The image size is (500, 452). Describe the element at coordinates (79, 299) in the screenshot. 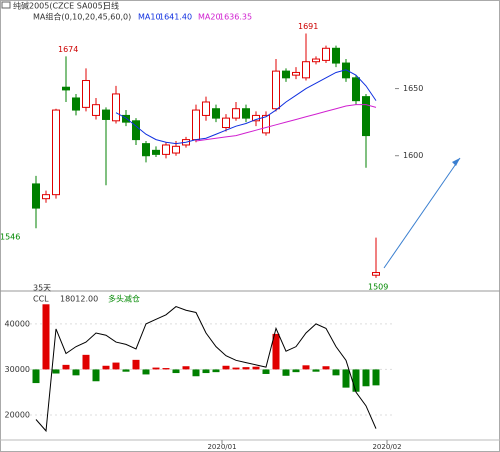

I see `panel-value: 18012.00` at that location.